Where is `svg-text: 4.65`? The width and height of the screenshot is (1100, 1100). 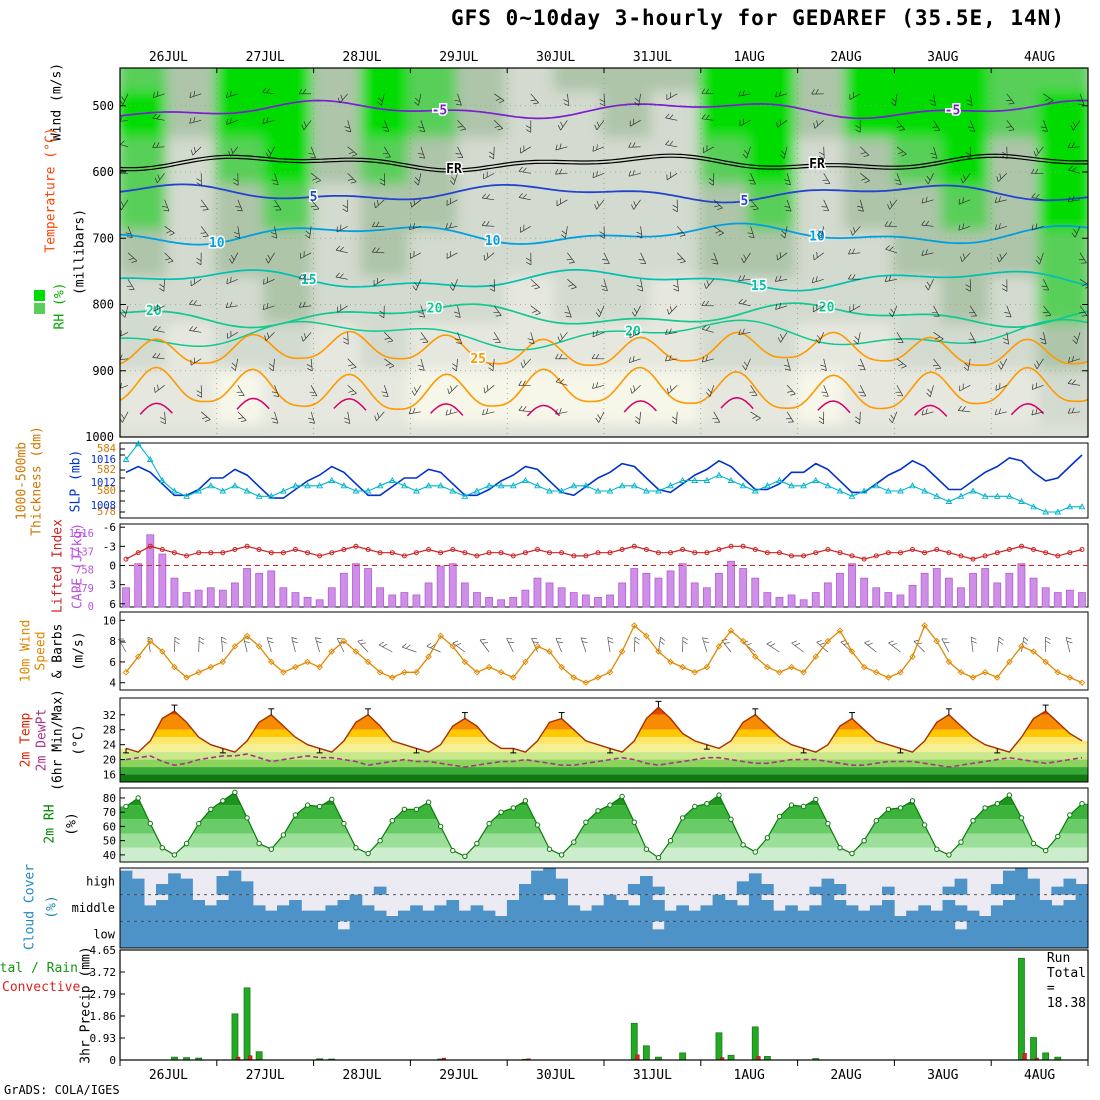
svg-text: 4.65 is located at coordinates (103, 950).